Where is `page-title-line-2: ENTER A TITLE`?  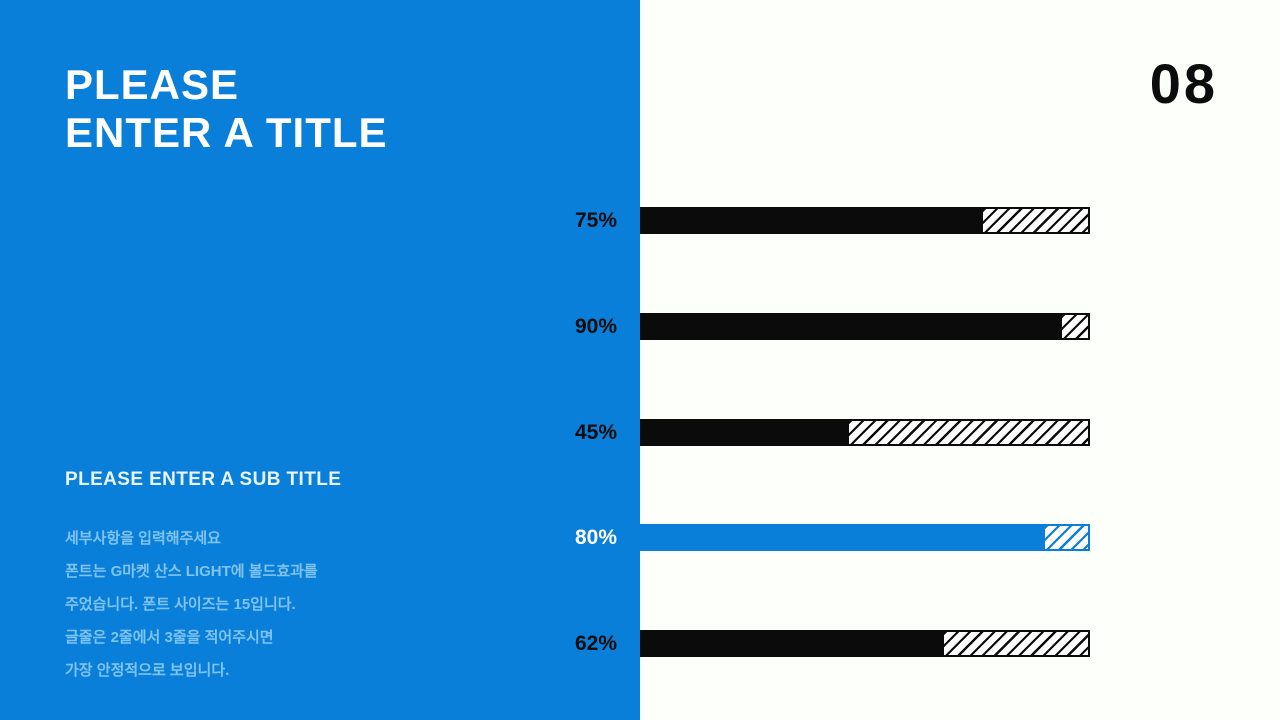
page-title-line-2: ENTER A TITLE is located at coordinates (226, 132).